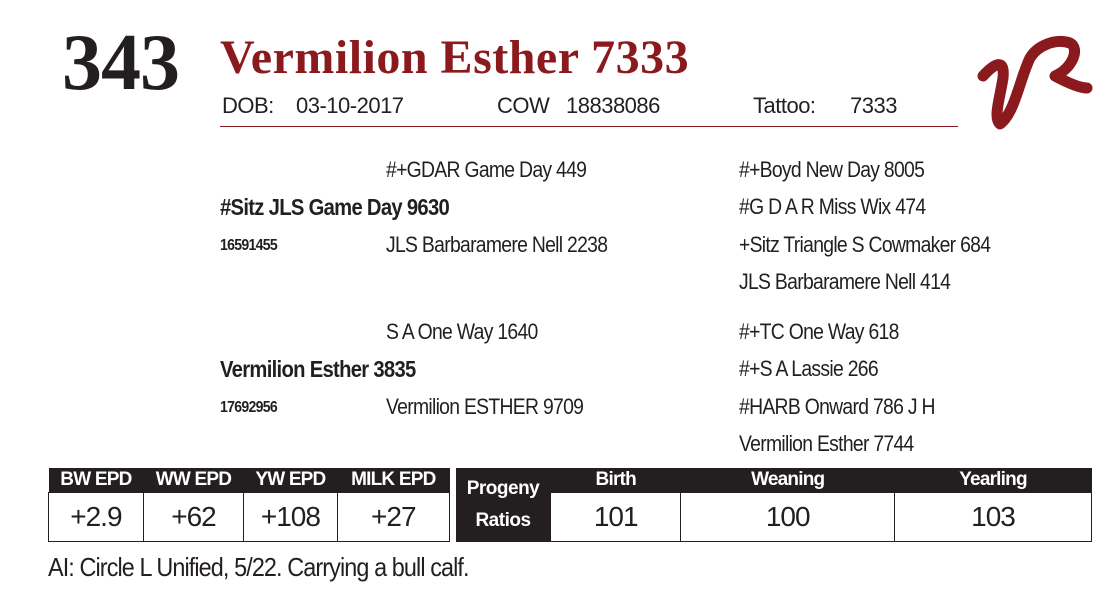 This screenshot has height=594, width=1113. Describe the element at coordinates (832, 206) in the screenshot. I see `sire-sire-dam: #G D A R Miss Wix 474` at that location.